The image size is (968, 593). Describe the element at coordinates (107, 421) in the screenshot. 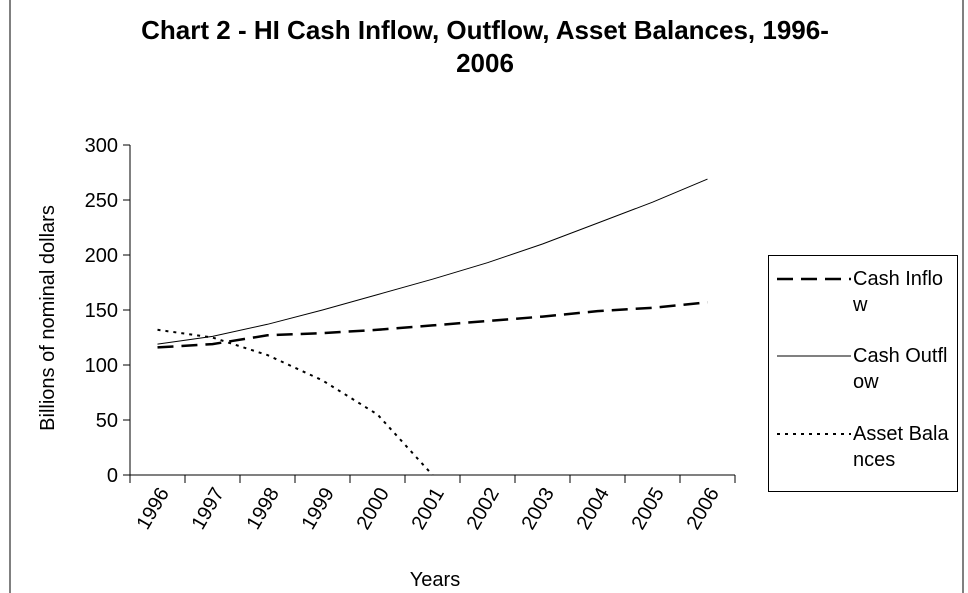

I see `y-tick-label: 50` at that location.